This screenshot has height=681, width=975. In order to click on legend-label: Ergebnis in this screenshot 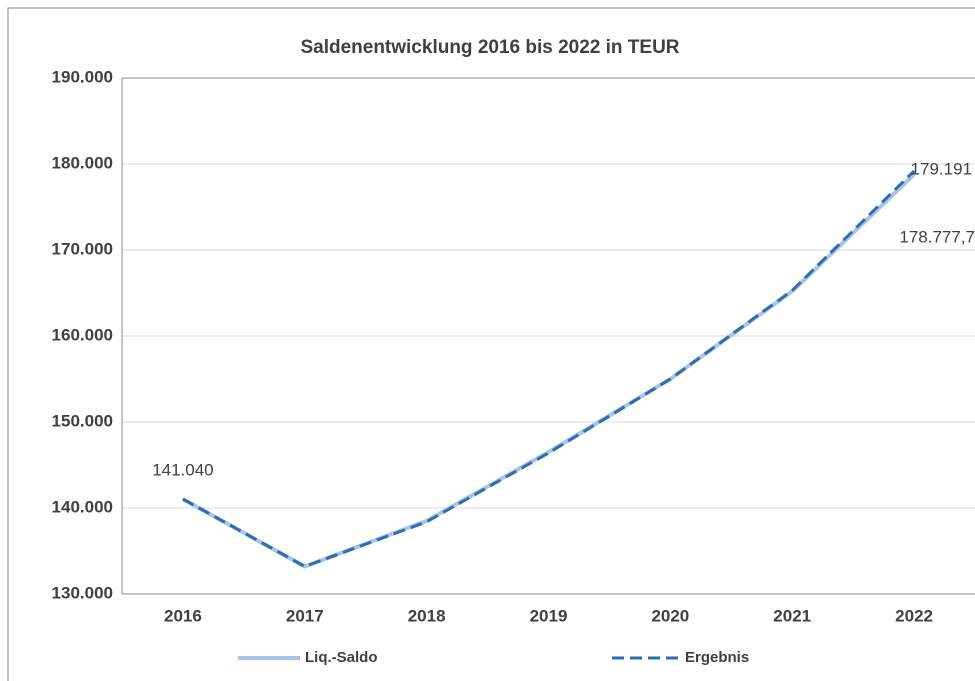, I will do `click(717, 657)`.